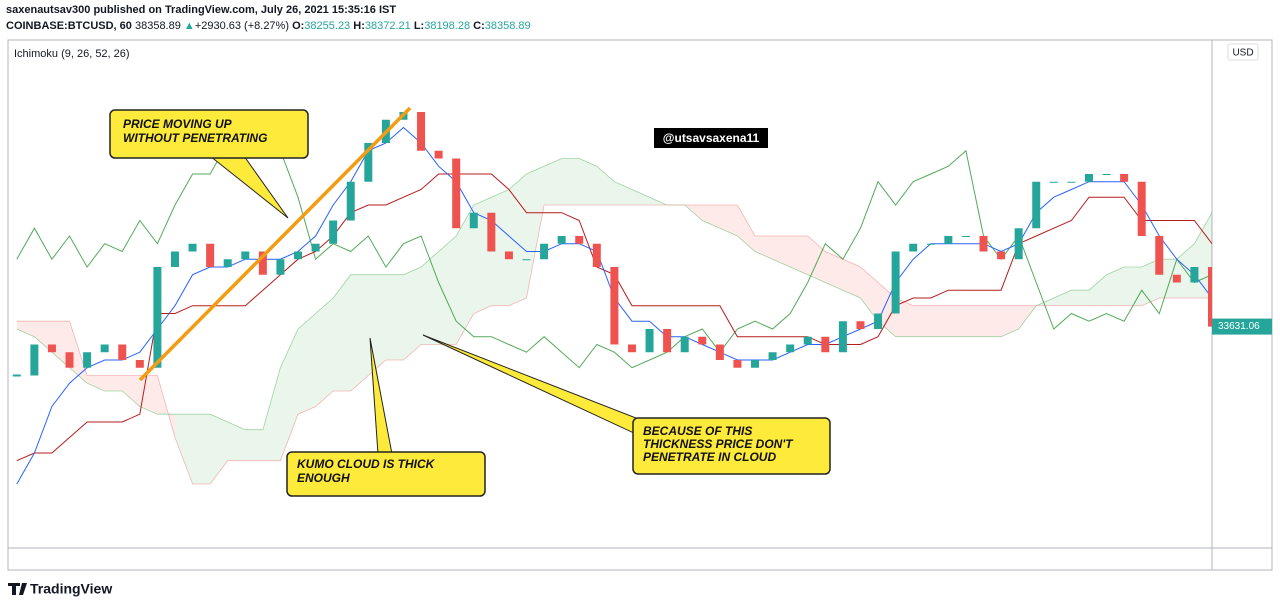  What do you see at coordinates (447, 26) in the screenshot?
I see `ohlc-val: 38198.28` at bounding box center [447, 26].